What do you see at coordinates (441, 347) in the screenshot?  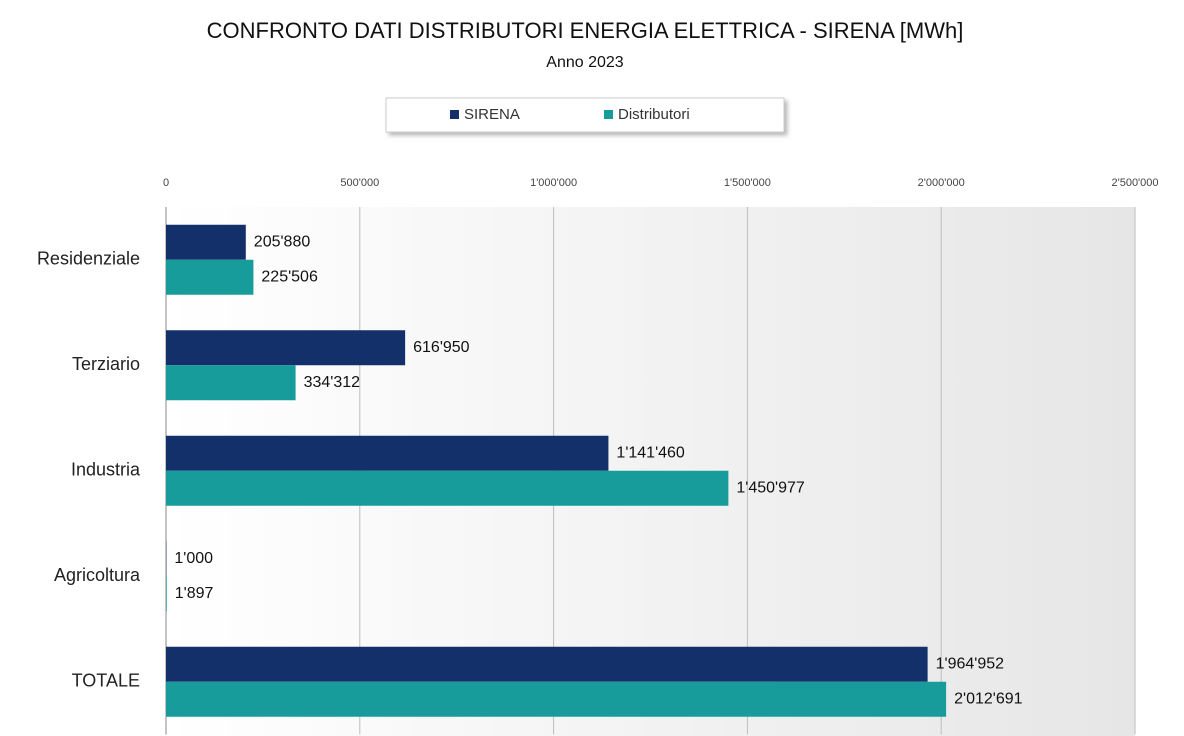 I see `data-label: 616'950` at bounding box center [441, 347].